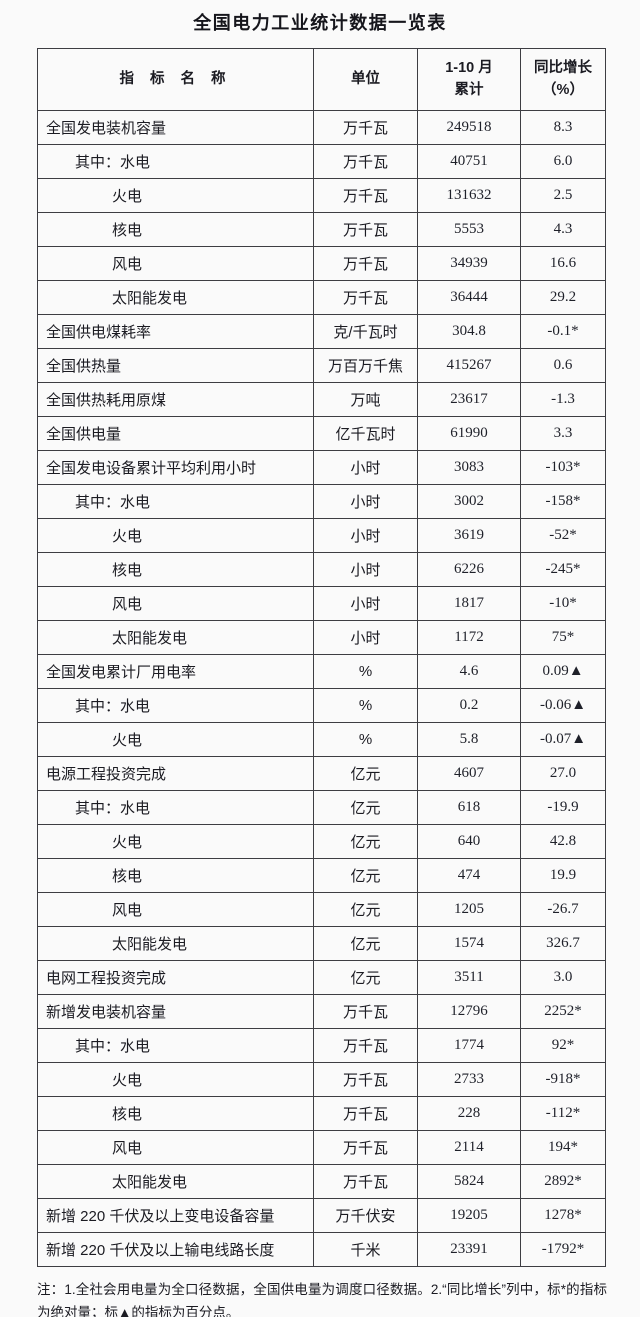 This screenshot has width=640, height=1317. I want to click on table-row: 火电 小时 3619 -52*, so click(321, 535).